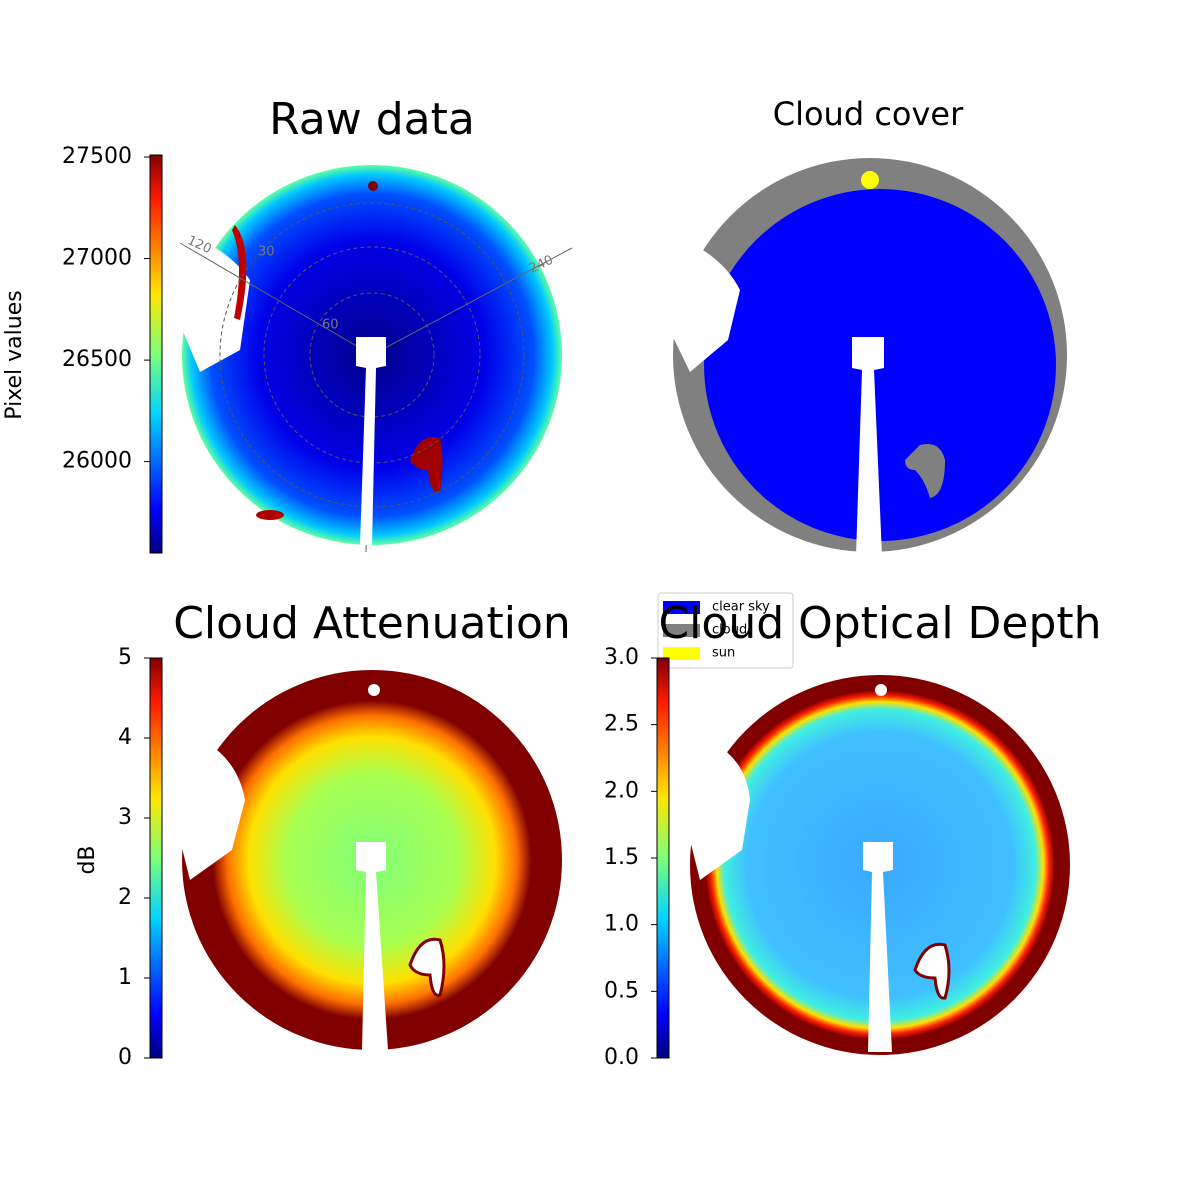 The width and height of the screenshot is (1200, 1200). What do you see at coordinates (621, 857) in the screenshot?
I see `colorbar-tick-label: 1.5` at bounding box center [621, 857].